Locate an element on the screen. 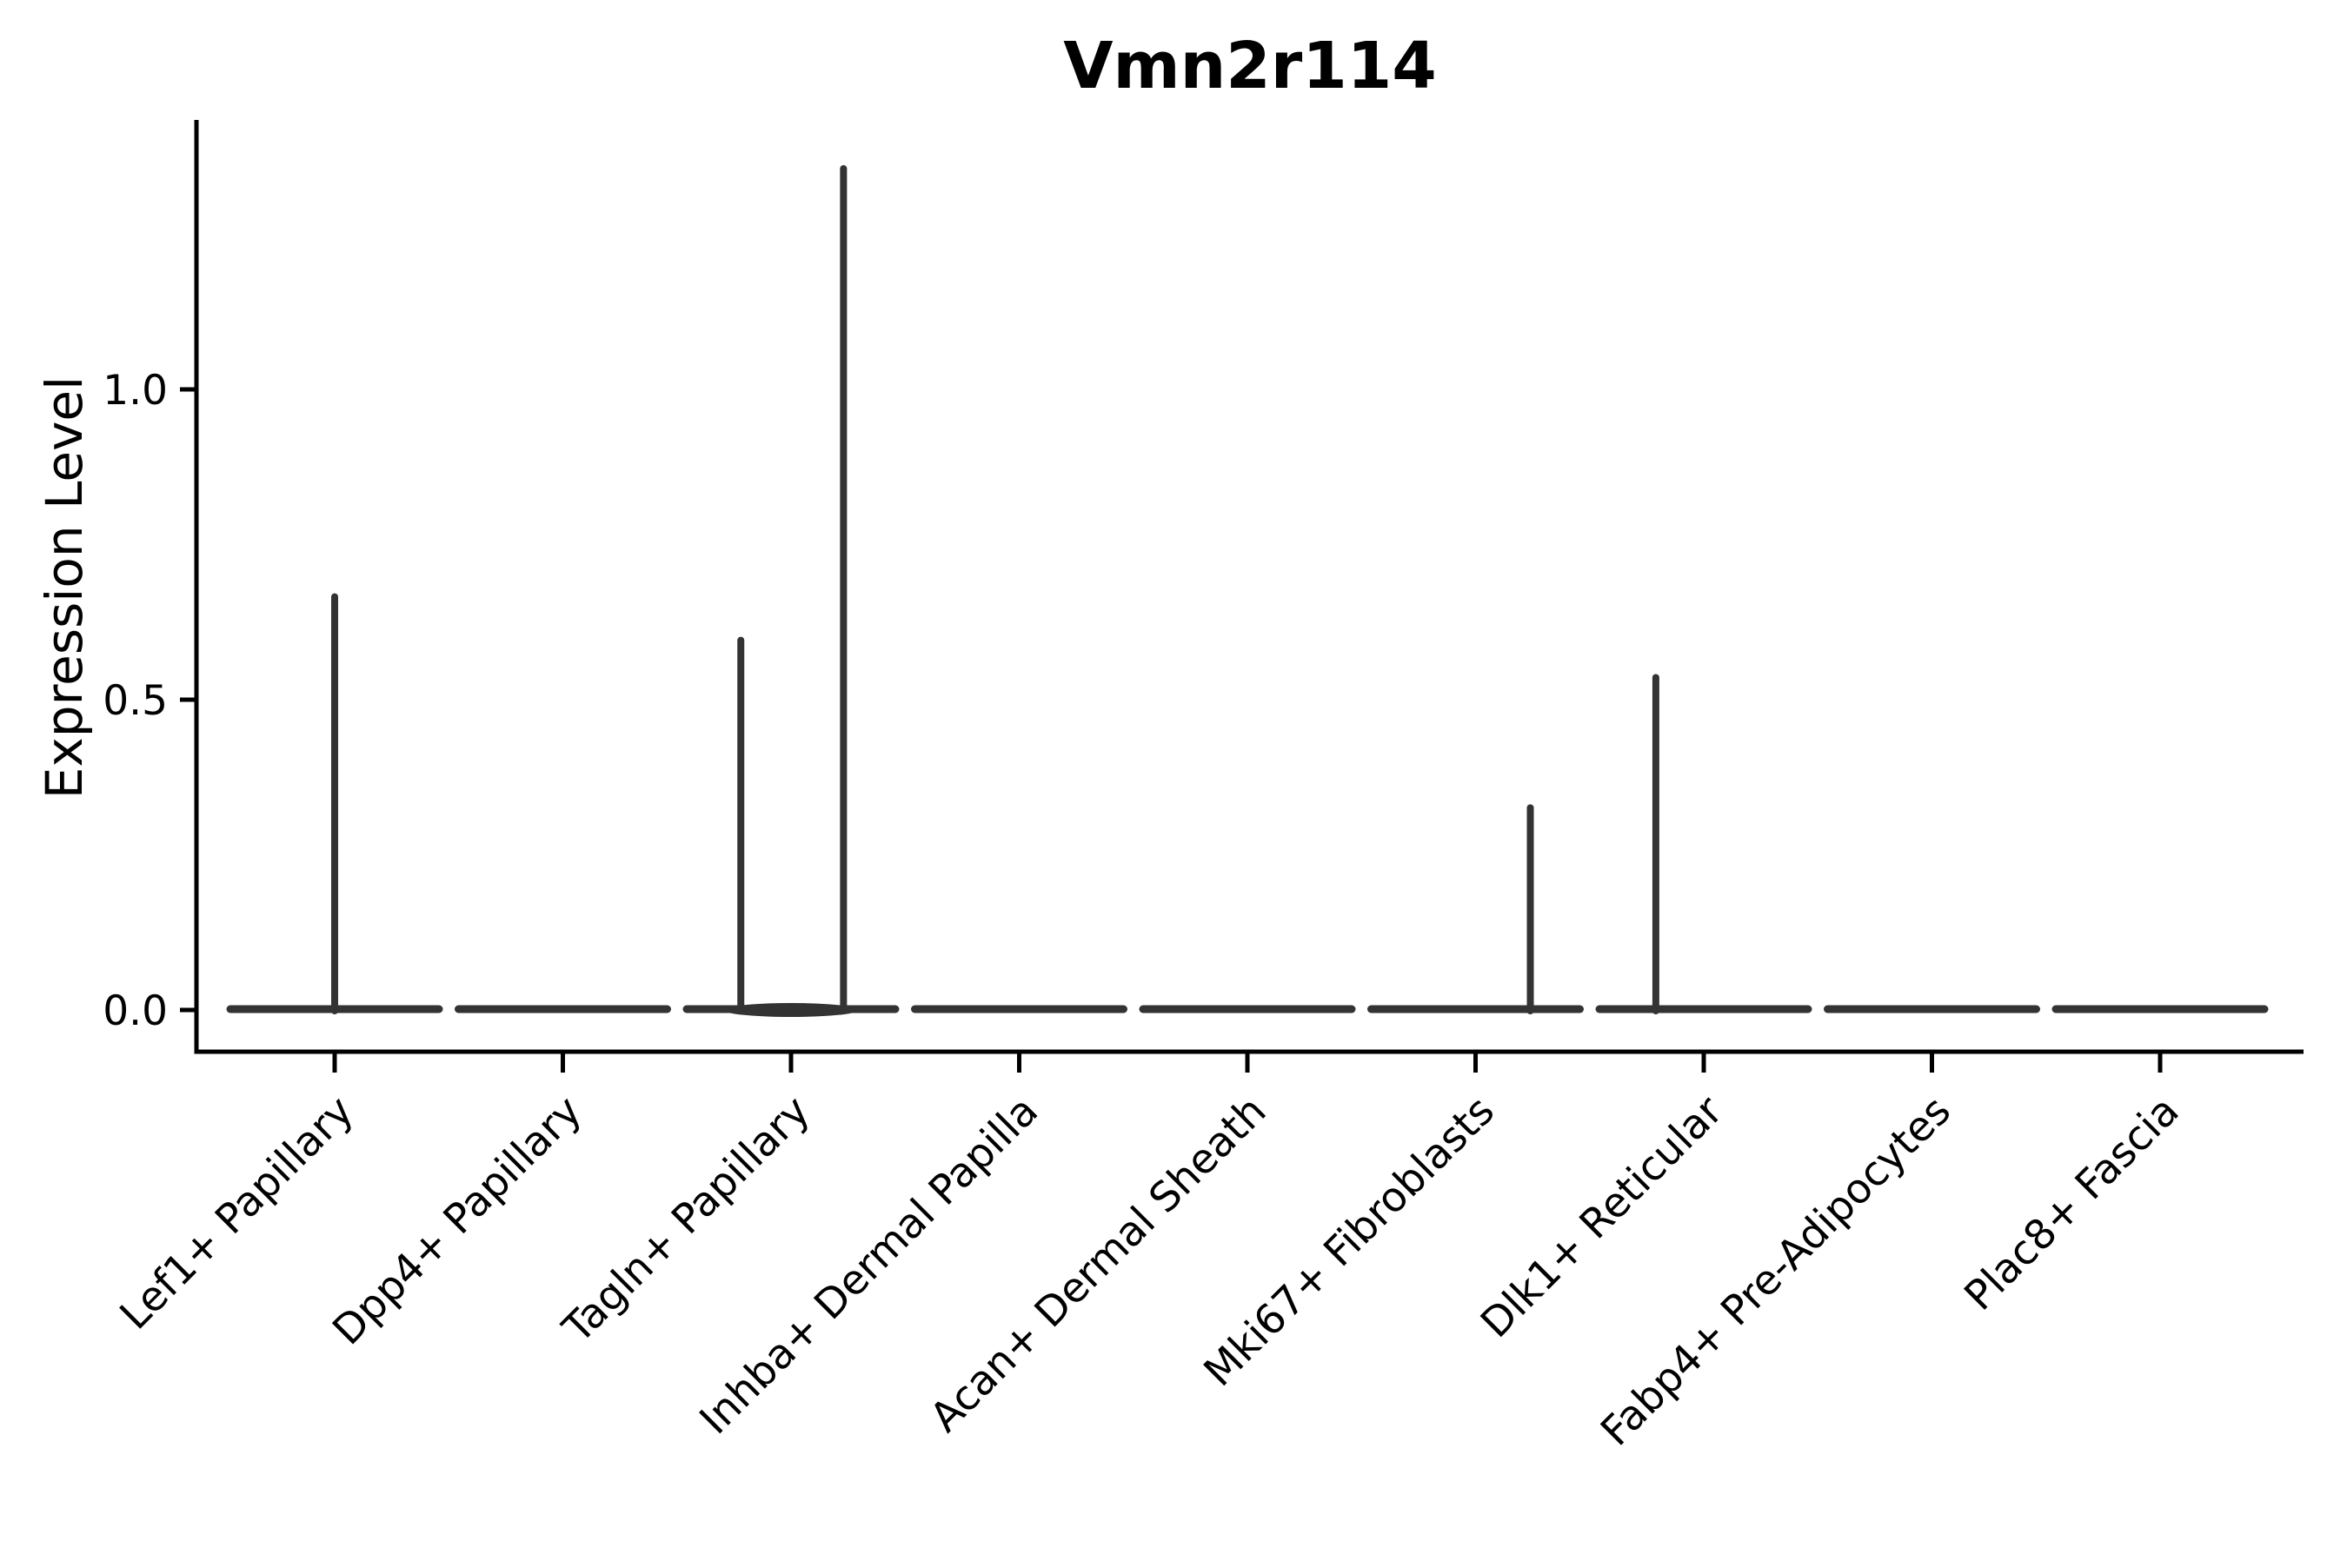  x-tick-label: Plac8+ Fascia is located at coordinates (2072, 1203).